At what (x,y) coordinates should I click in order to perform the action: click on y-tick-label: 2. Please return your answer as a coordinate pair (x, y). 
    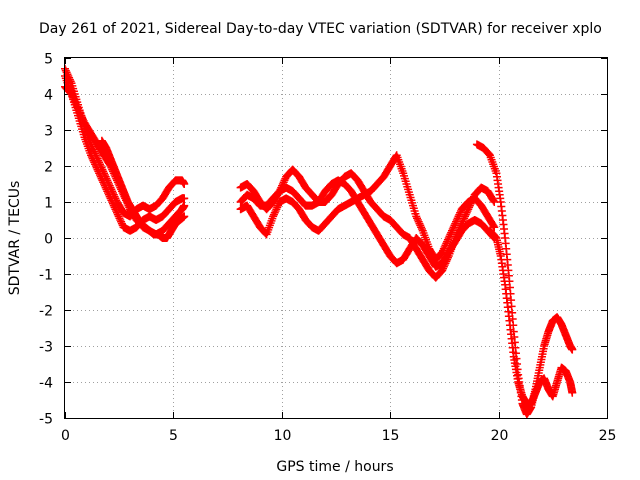
    Looking at the image, I should click on (48, 168).